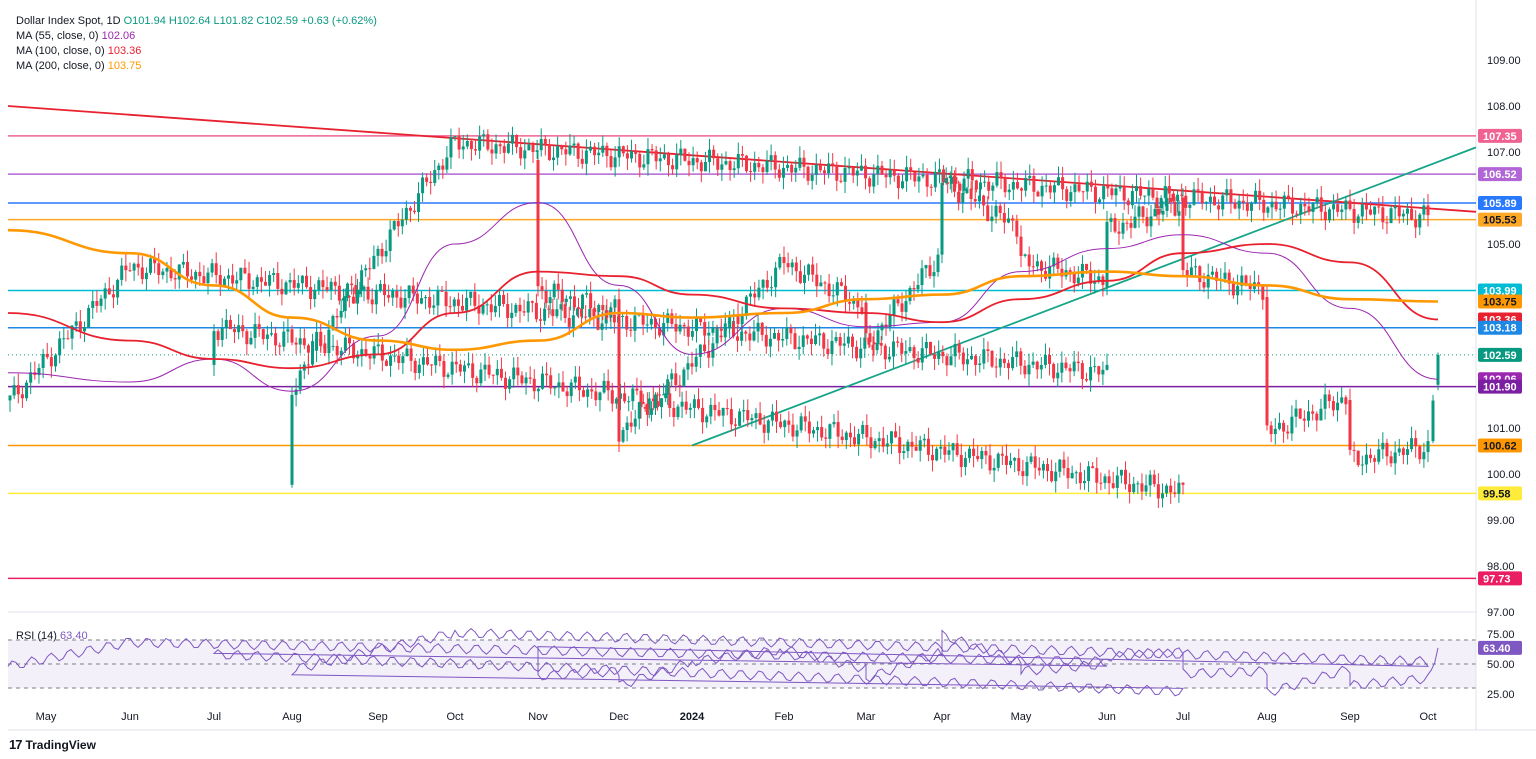 The image size is (1536, 759). What do you see at coordinates (1500, 578) in the screenshot?
I see `price-tag-97.73` at bounding box center [1500, 578].